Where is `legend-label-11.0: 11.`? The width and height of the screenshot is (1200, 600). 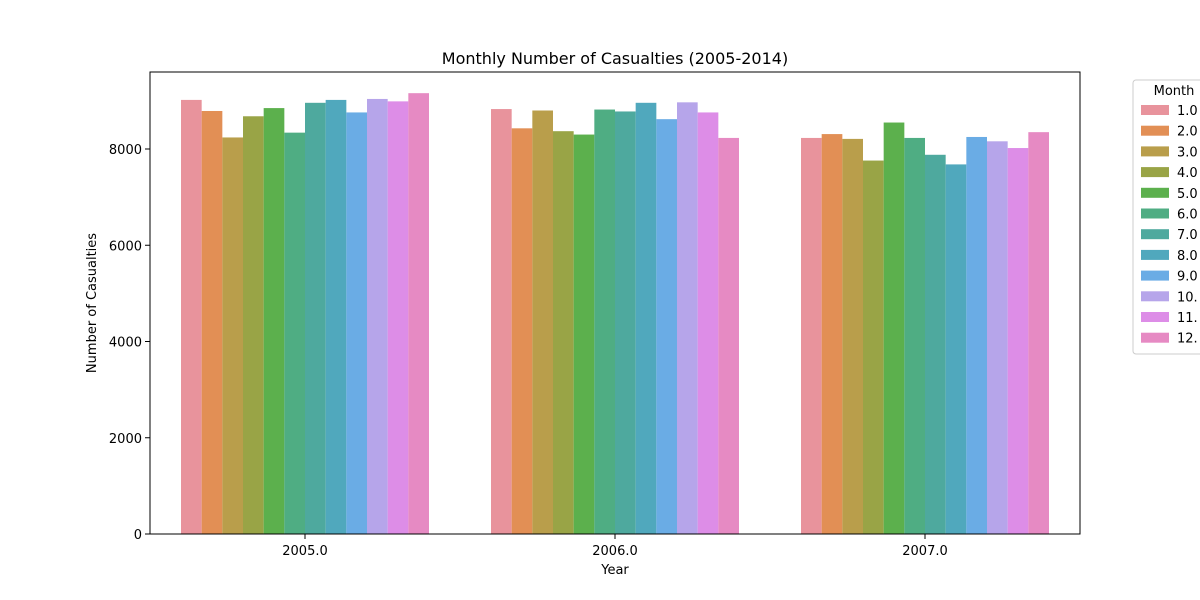 legend-label-11.0: 11. is located at coordinates (1187, 318).